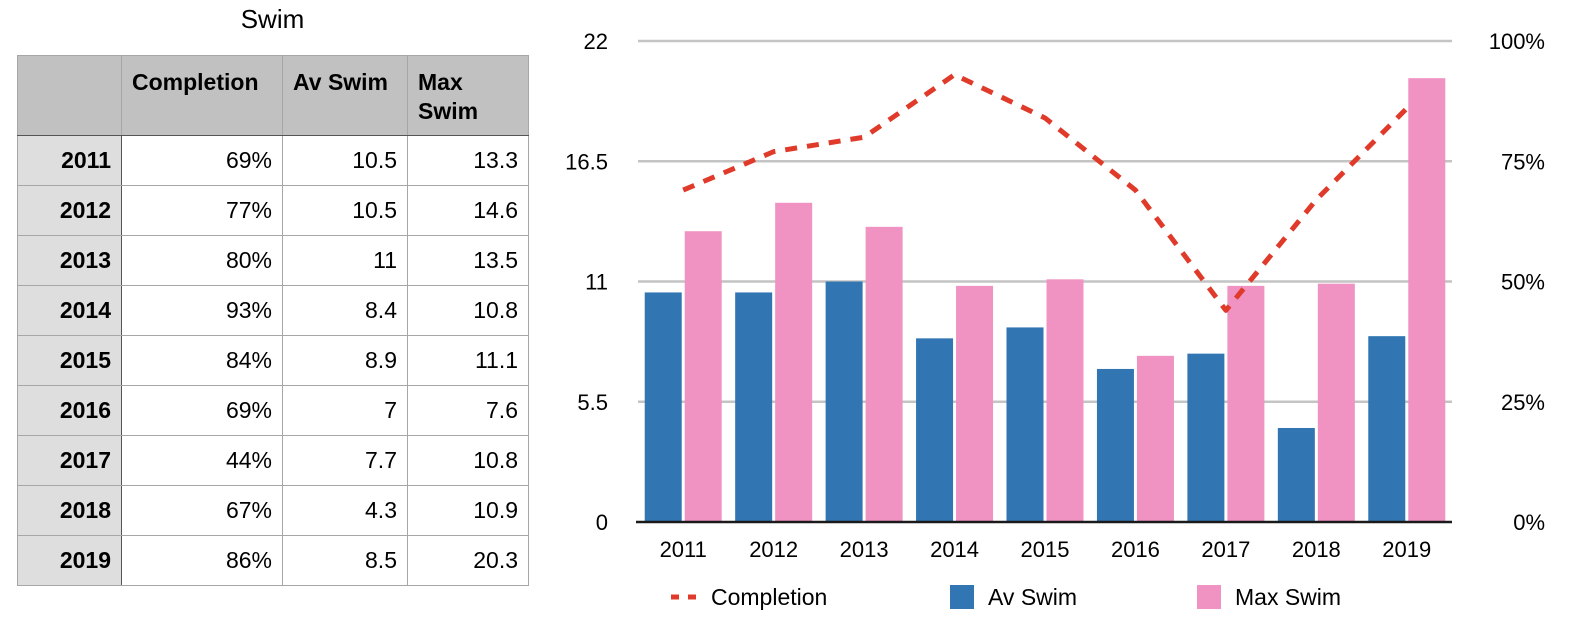 The width and height of the screenshot is (1570, 624). What do you see at coordinates (1032, 597) in the screenshot?
I see `legend-av-swim-label: Av Swim` at bounding box center [1032, 597].